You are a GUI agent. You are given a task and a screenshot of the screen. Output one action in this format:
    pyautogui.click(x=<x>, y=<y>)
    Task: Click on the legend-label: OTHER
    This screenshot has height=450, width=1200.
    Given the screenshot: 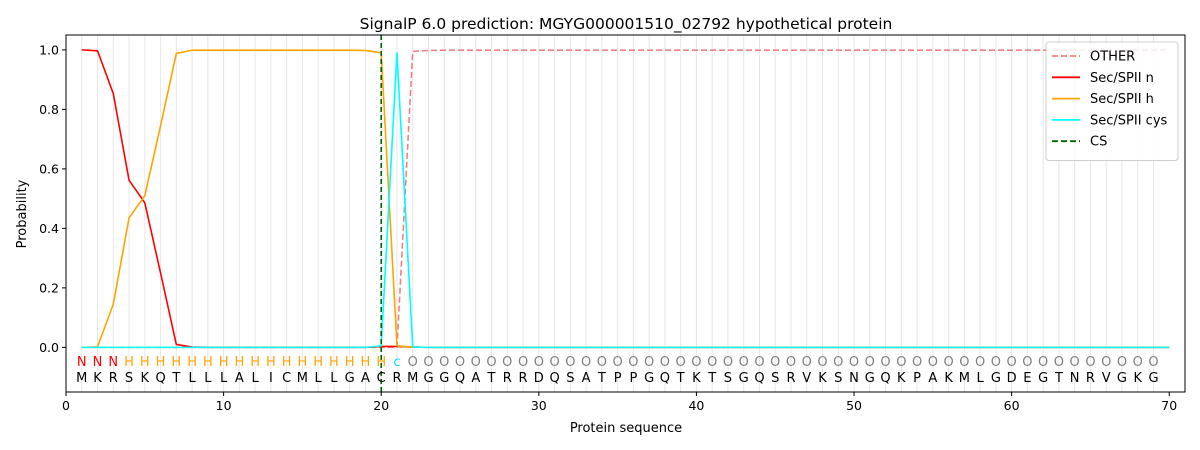 What is the action you would take?
    pyautogui.click(x=1112, y=57)
    